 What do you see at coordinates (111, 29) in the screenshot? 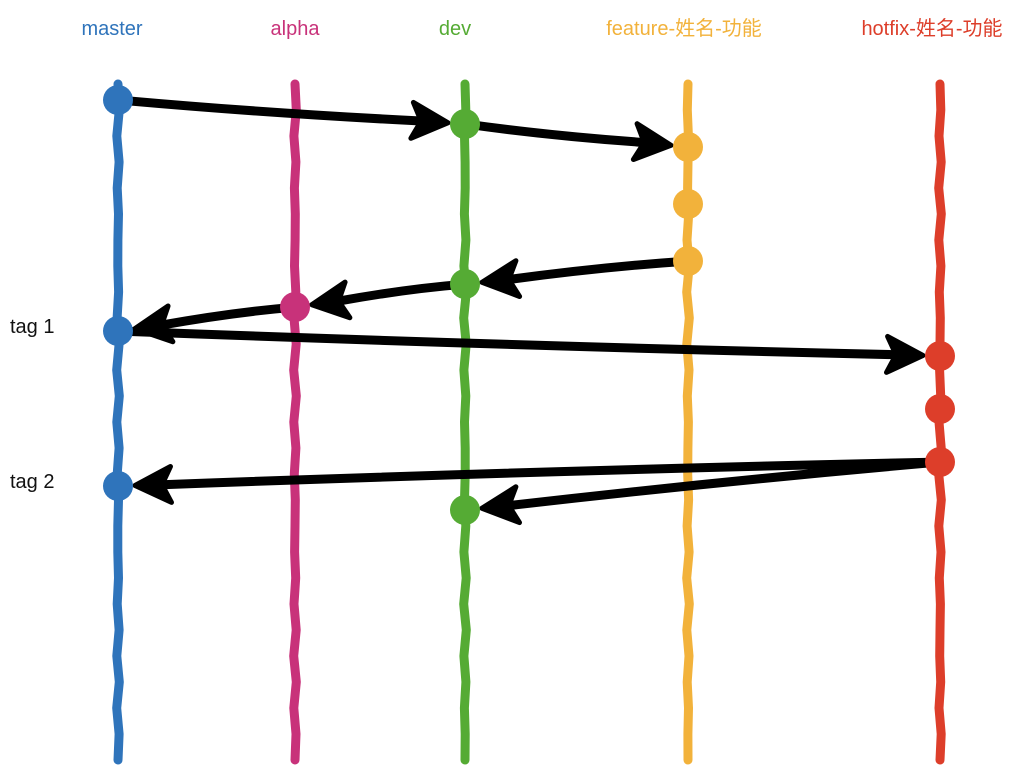
I see `branch-label-master: master` at bounding box center [111, 29].